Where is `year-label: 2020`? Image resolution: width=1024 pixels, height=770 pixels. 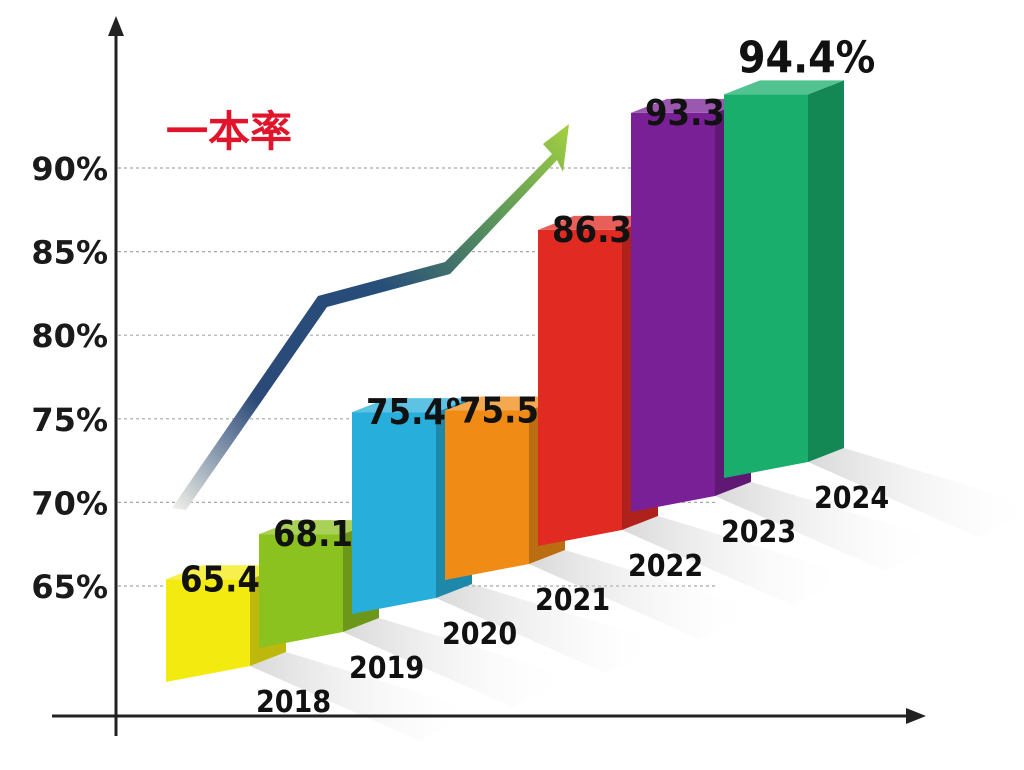
year-label: 2020 is located at coordinates (479, 634).